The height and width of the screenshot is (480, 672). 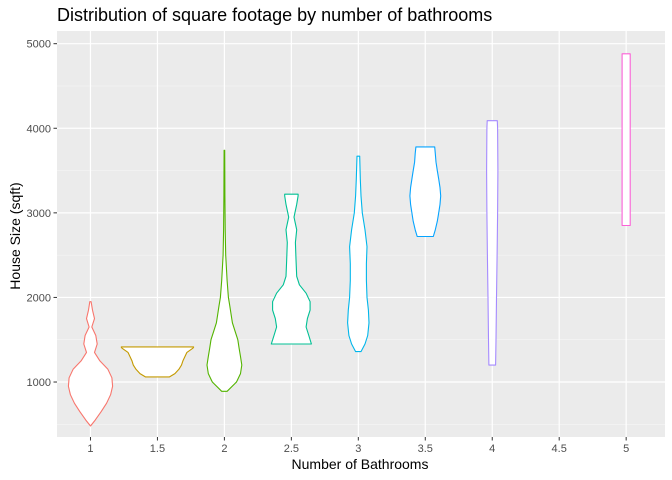 I want to click on x-tick-label: 4.5, so click(x=559, y=449).